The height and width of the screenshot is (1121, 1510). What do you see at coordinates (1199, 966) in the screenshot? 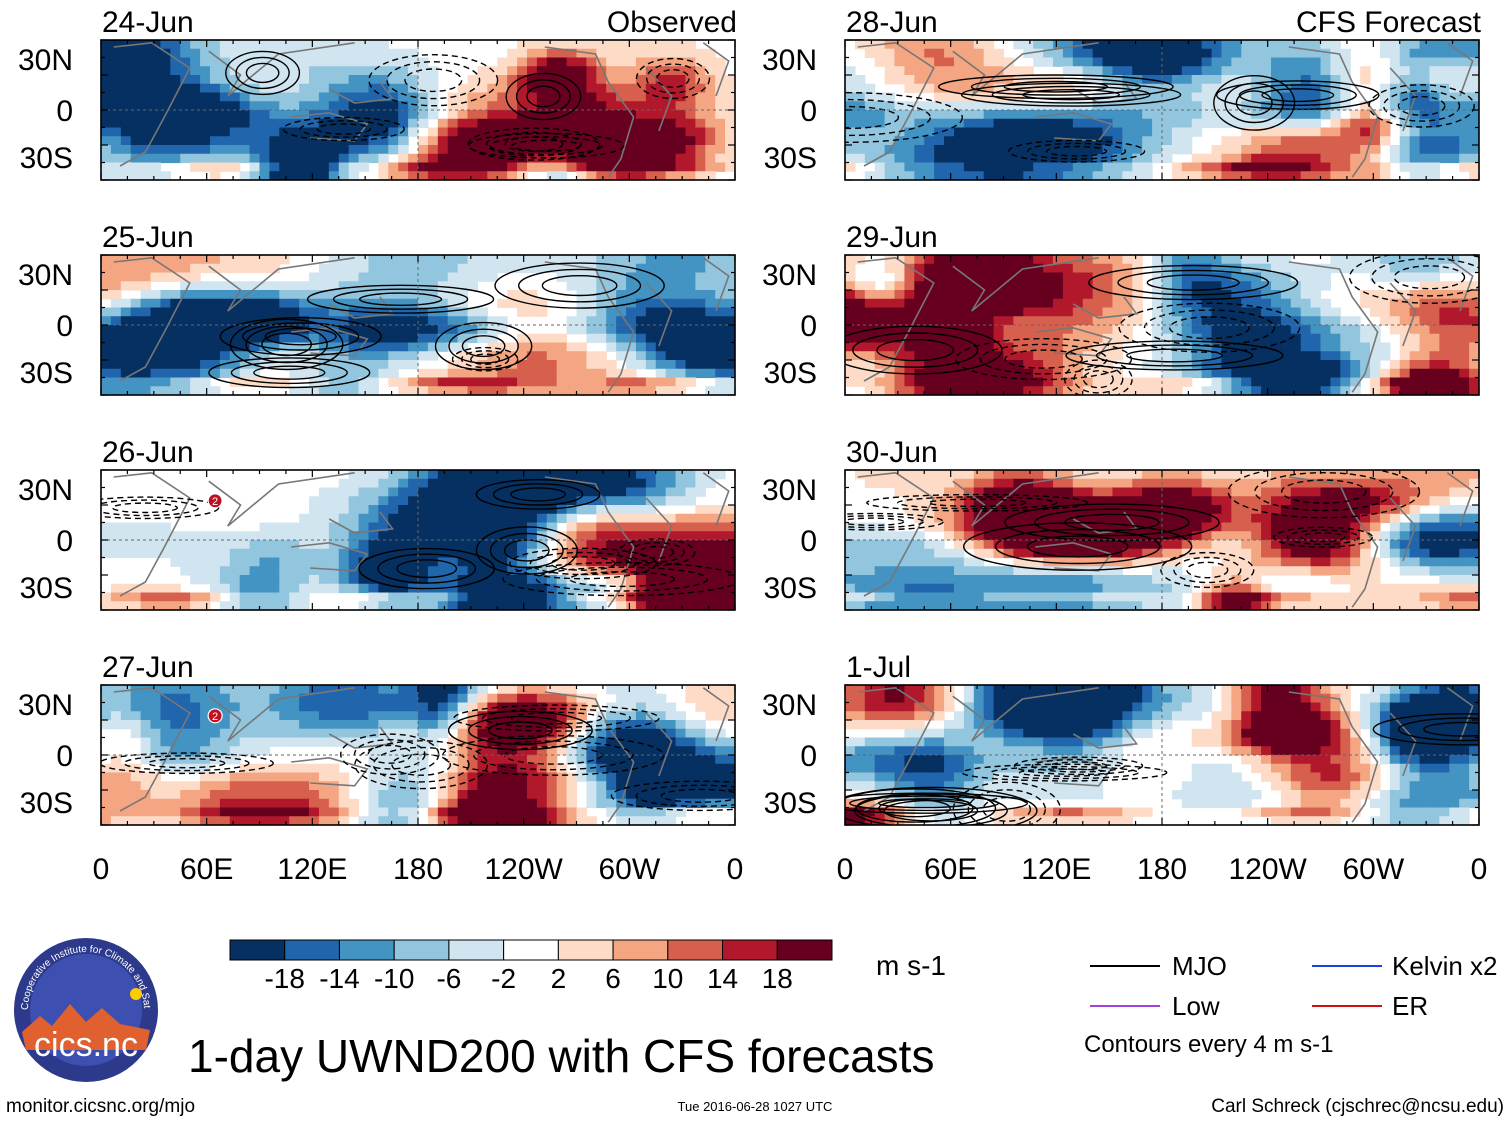
I see `legend-label-mjo: MJO` at bounding box center [1199, 966].